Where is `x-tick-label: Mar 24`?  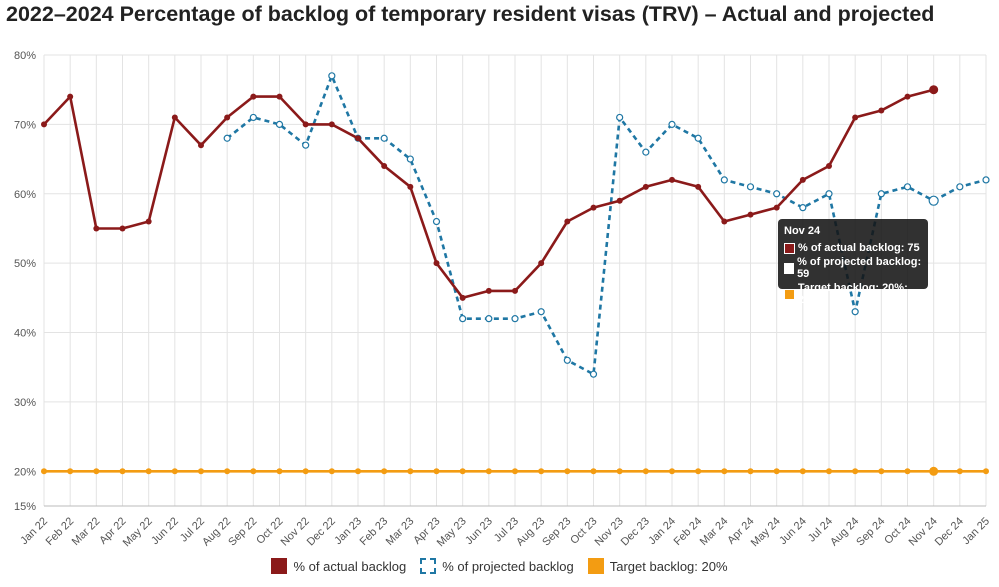 x-tick-label: Mar 24 is located at coordinates (714, 531).